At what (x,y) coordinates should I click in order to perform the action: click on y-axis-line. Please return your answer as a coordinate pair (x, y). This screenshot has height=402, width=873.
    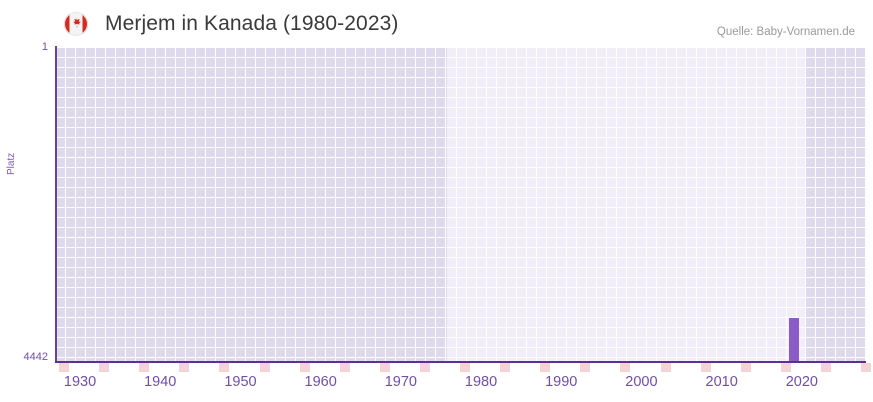
    Looking at the image, I should click on (56, 204).